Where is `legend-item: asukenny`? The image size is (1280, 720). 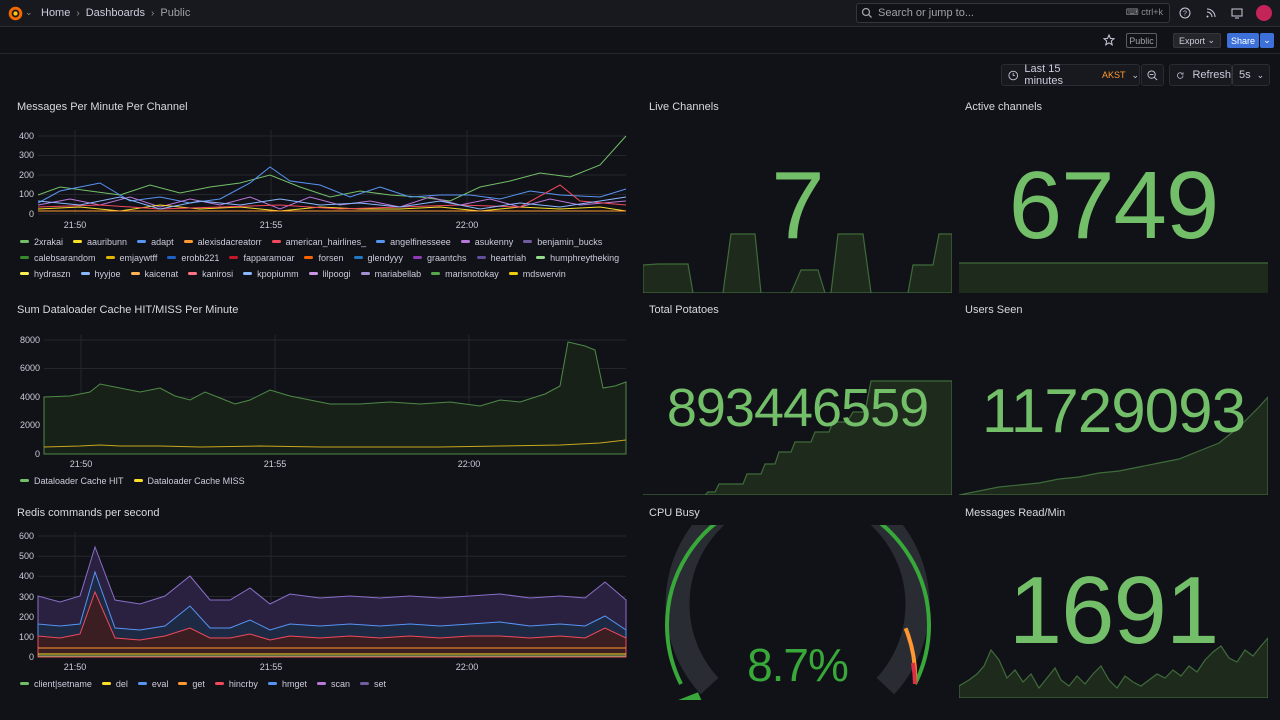
legend-item: asukenny is located at coordinates (486, 241).